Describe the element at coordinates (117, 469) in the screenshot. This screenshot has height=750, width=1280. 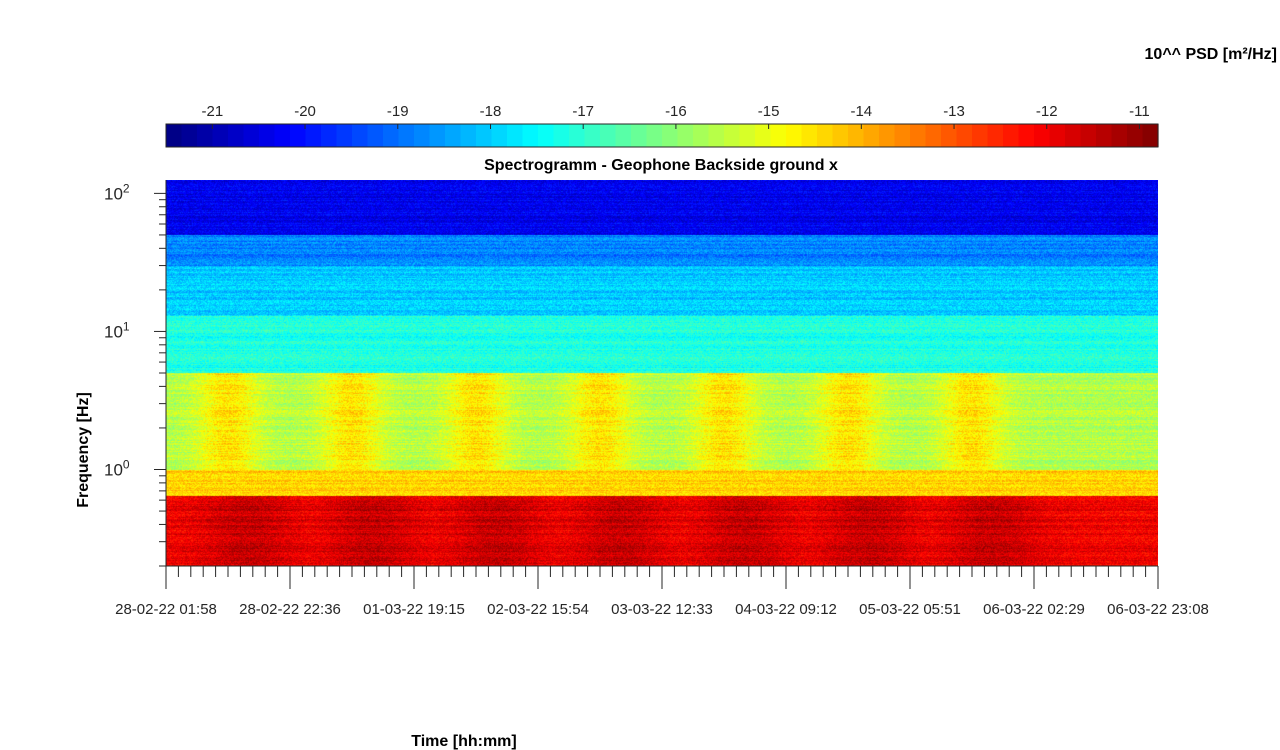
I see `y-tick-label: 10⁰` at that location.